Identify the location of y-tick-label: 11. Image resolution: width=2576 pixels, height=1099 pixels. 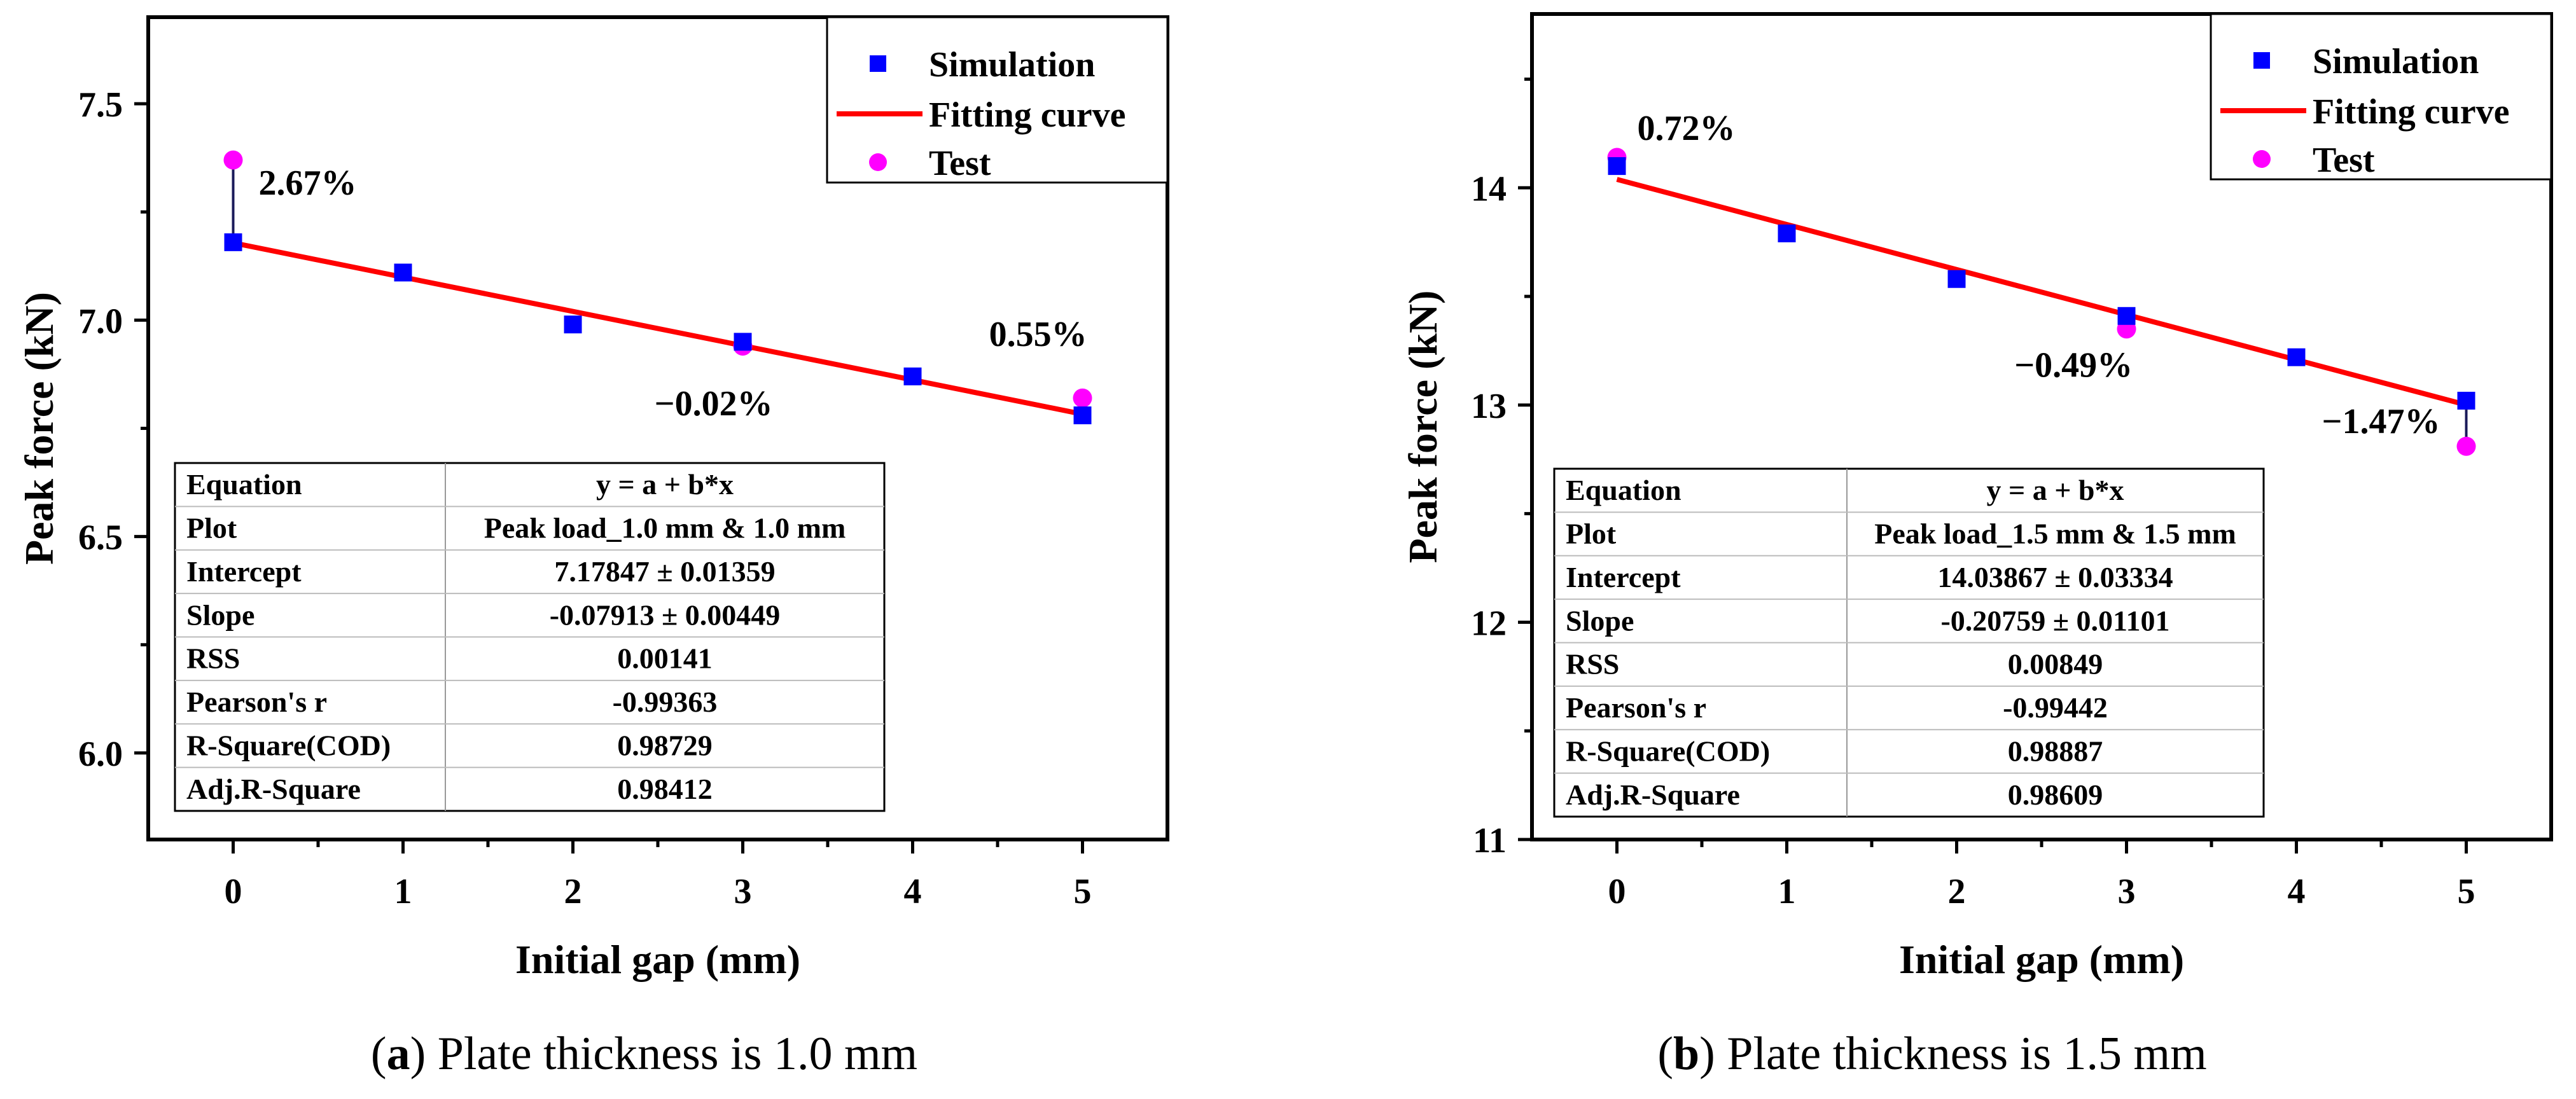
(1490, 841).